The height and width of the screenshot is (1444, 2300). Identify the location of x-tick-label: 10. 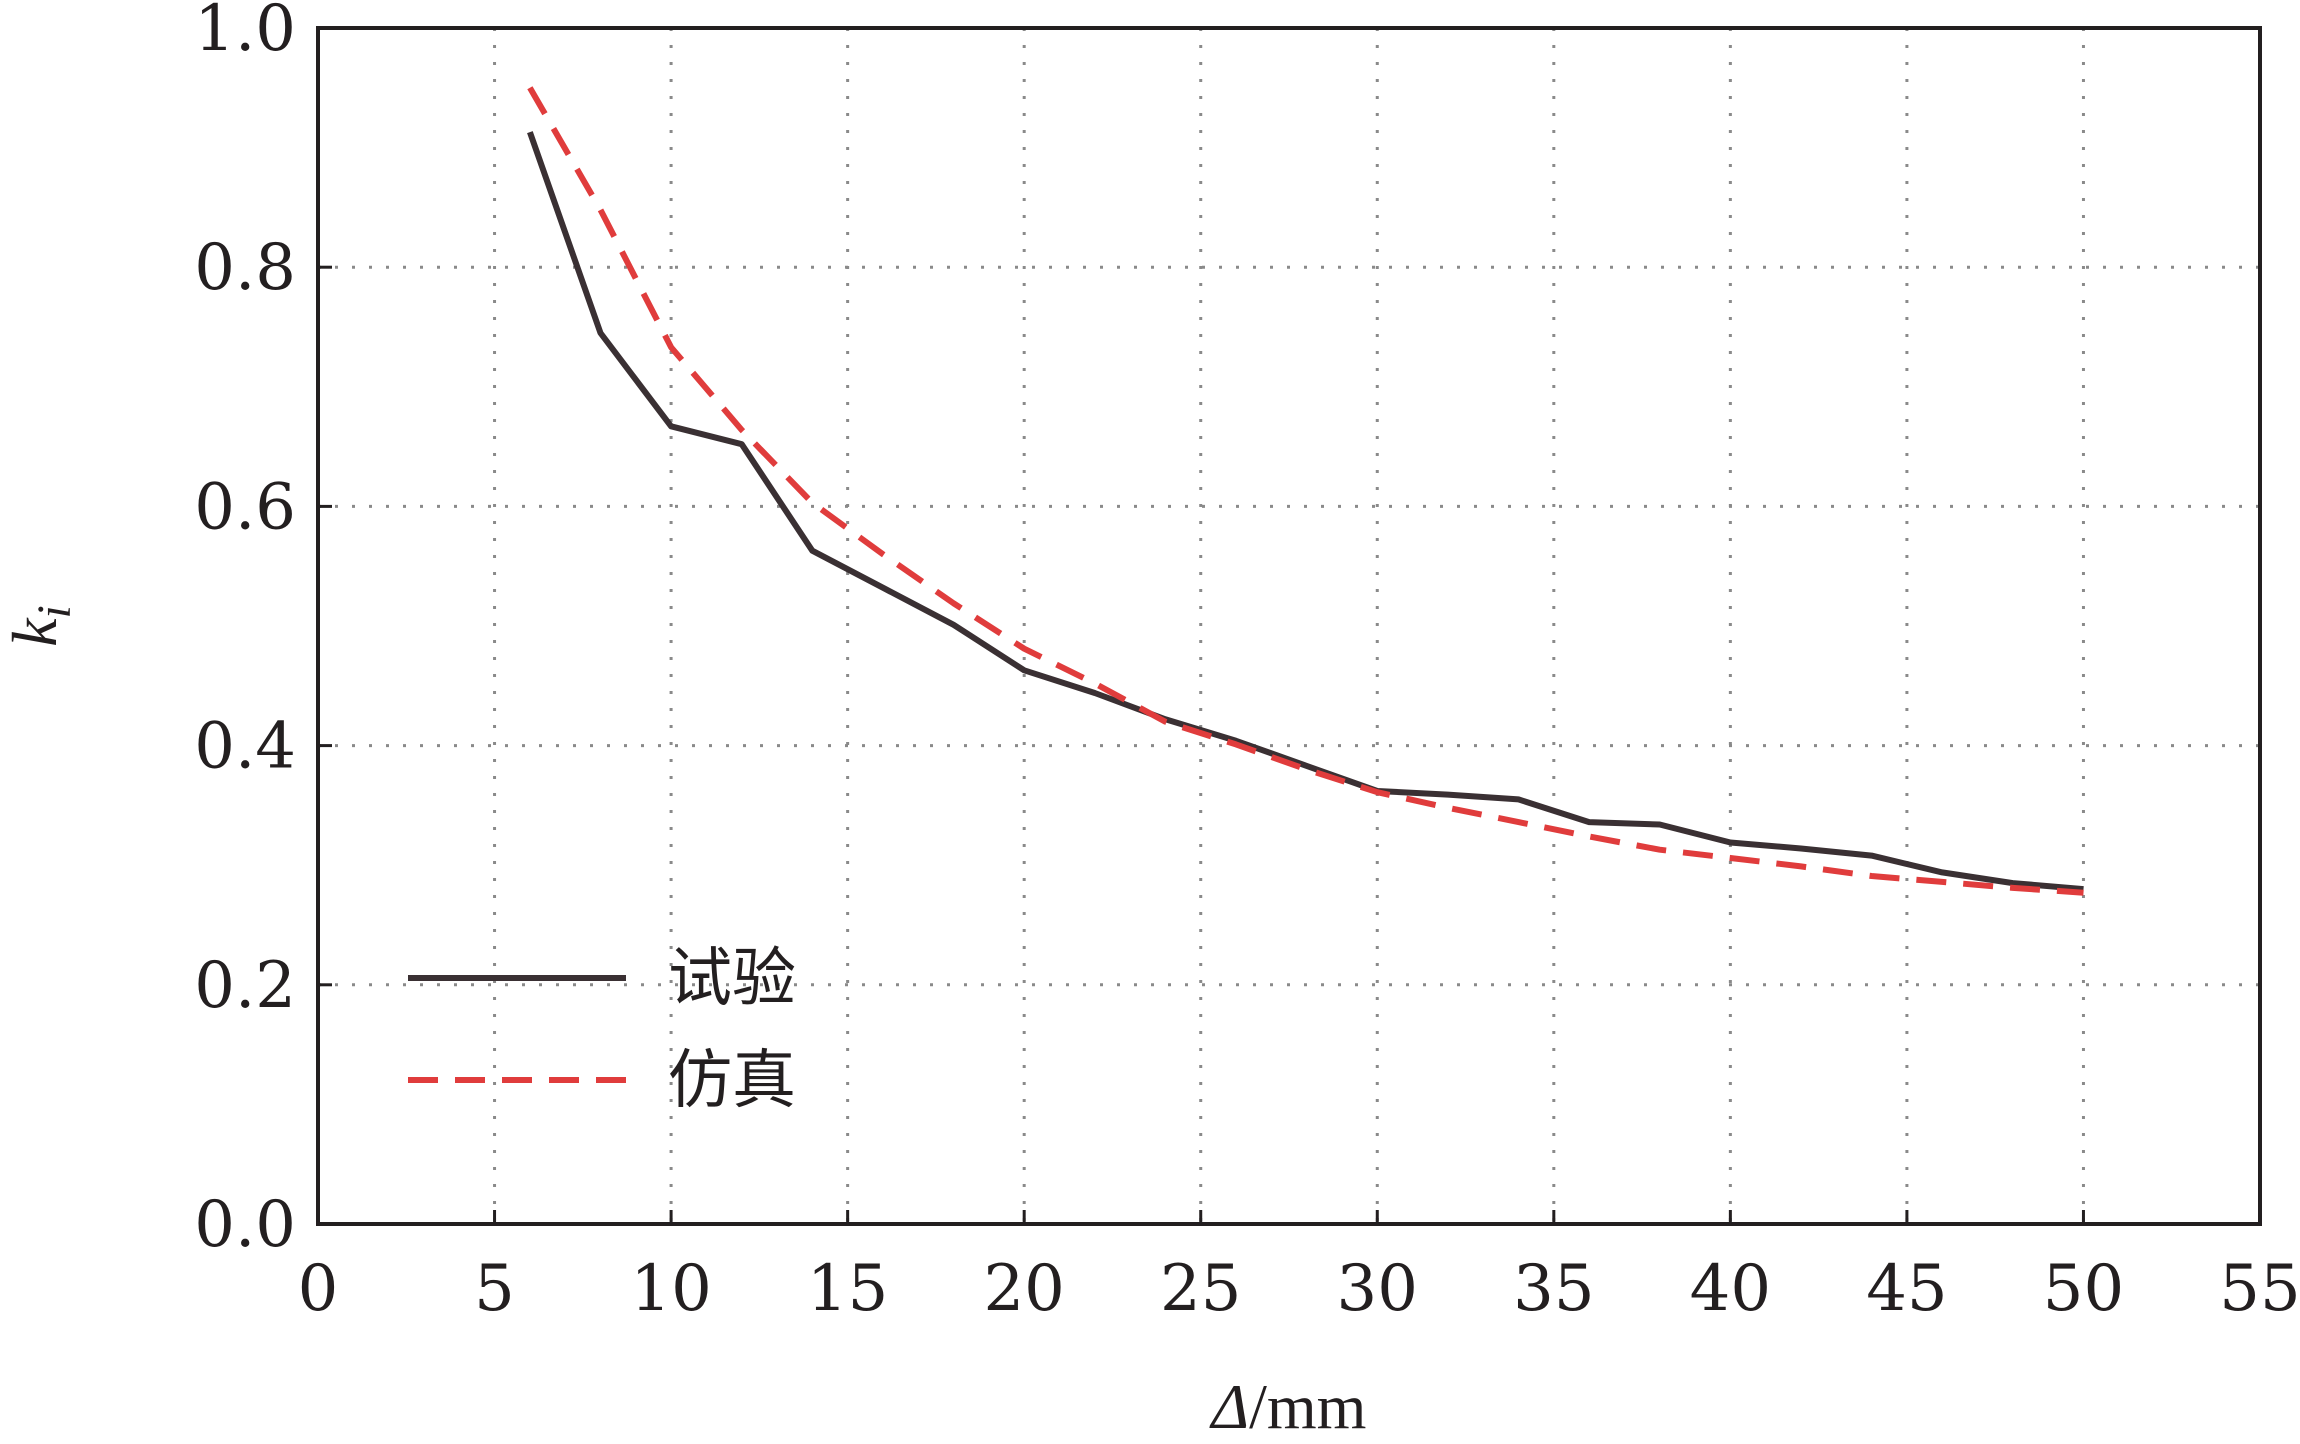
(670, 1289).